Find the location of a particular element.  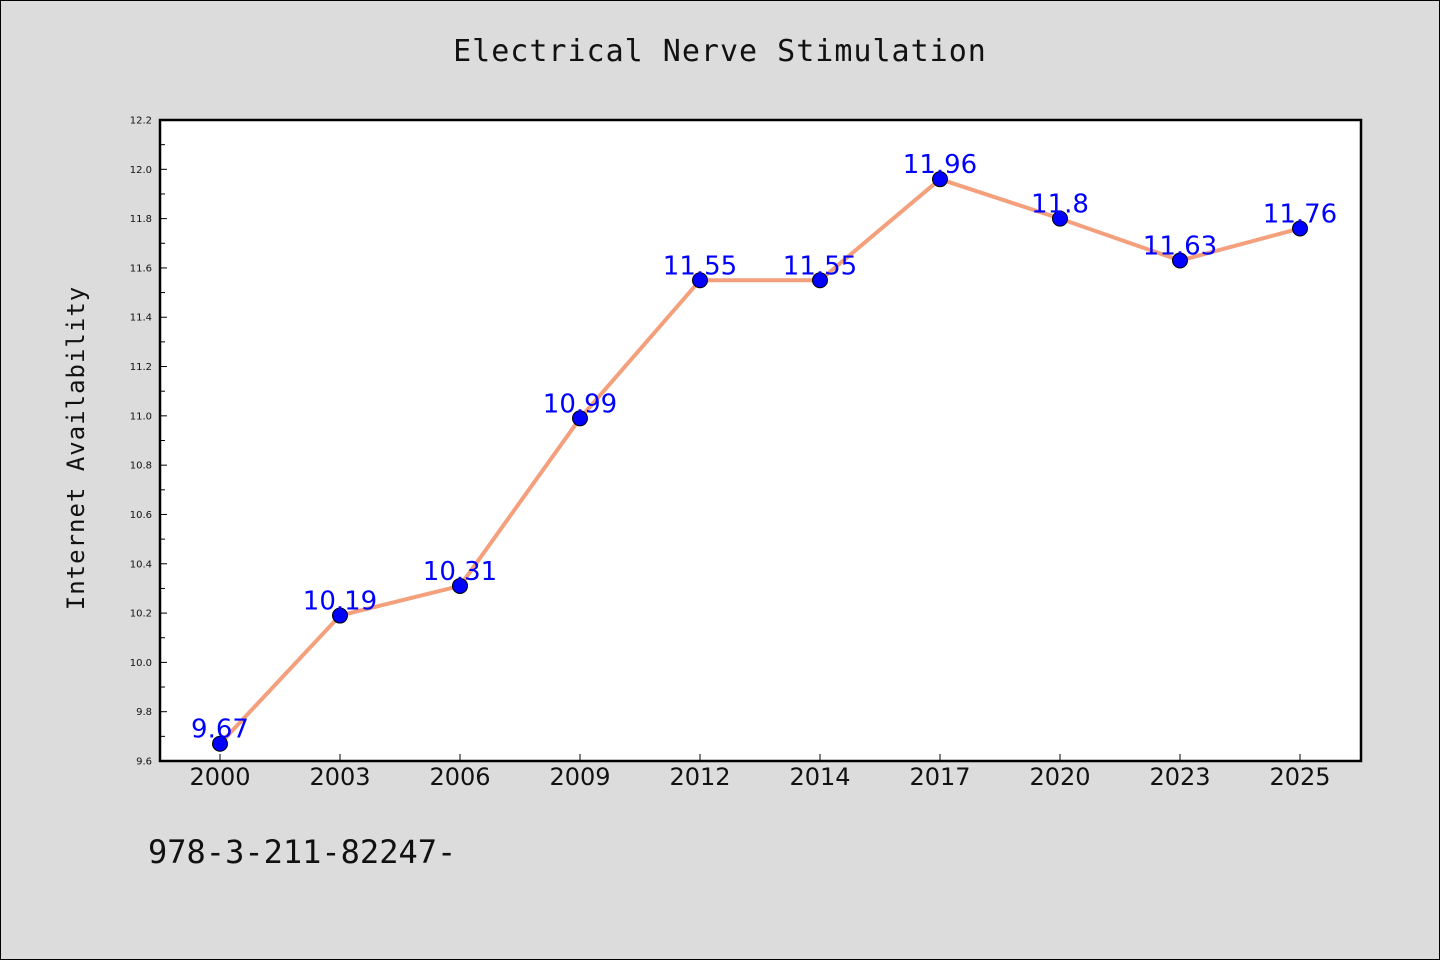

data-label: 11.63 is located at coordinates (1180, 247).